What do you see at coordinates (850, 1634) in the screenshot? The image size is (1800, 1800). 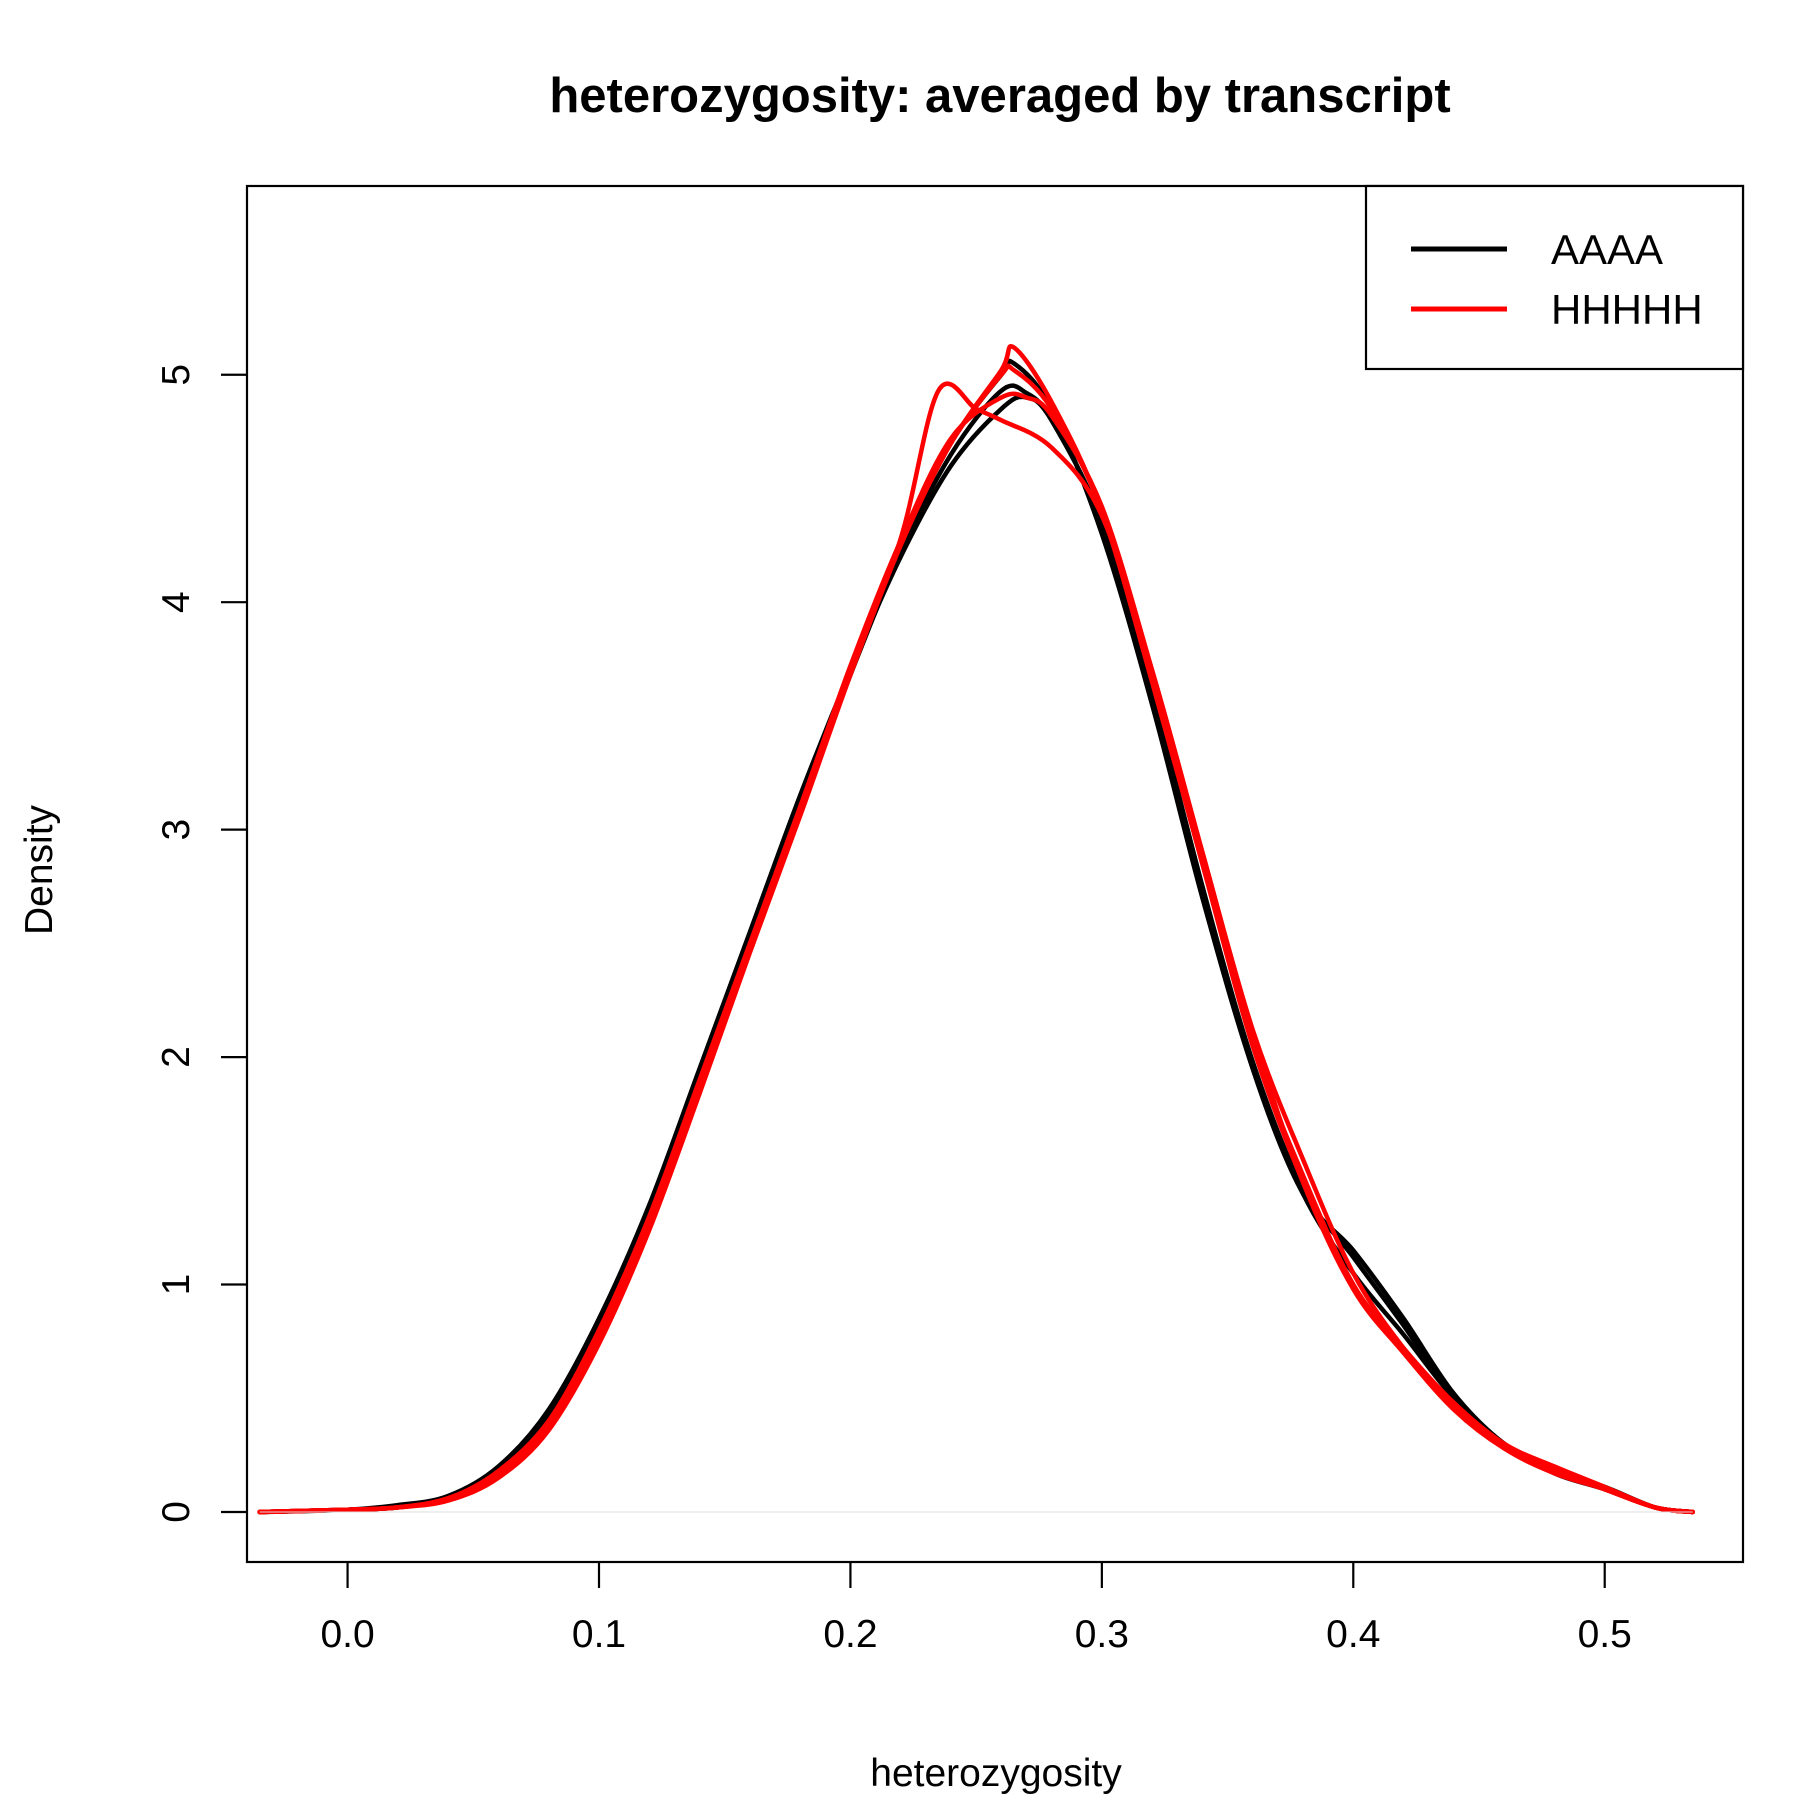 I see `x-tick-label: 0.2` at bounding box center [850, 1634].